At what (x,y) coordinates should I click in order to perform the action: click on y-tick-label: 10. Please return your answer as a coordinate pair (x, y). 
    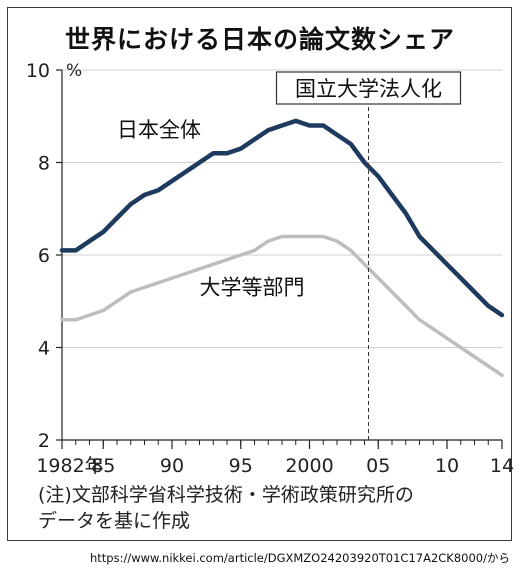
    Looking at the image, I should click on (38, 71).